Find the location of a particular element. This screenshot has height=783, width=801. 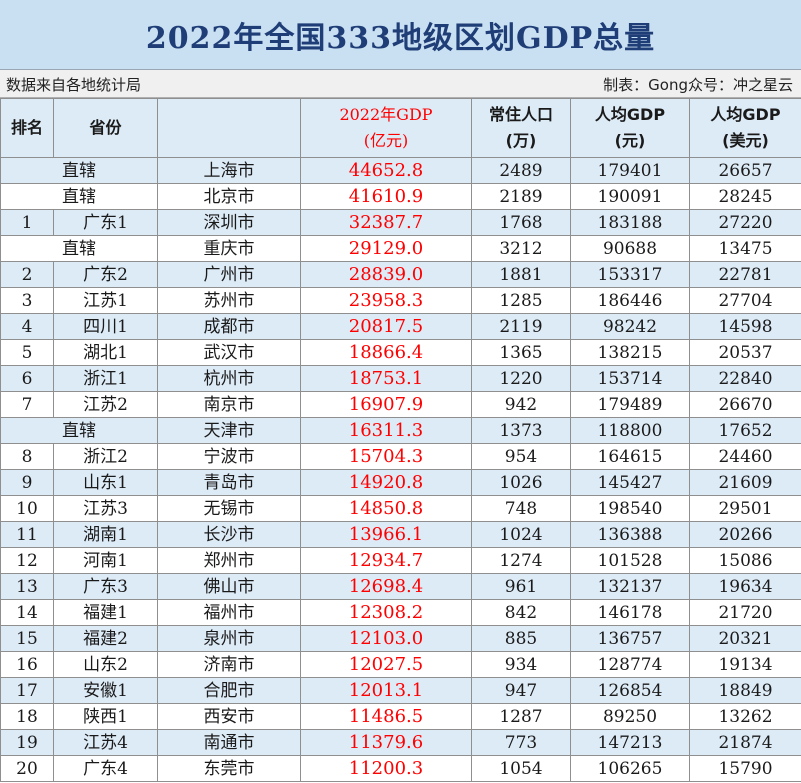

header-per-capita-usd-line1: 人均GDP is located at coordinates (745, 114).